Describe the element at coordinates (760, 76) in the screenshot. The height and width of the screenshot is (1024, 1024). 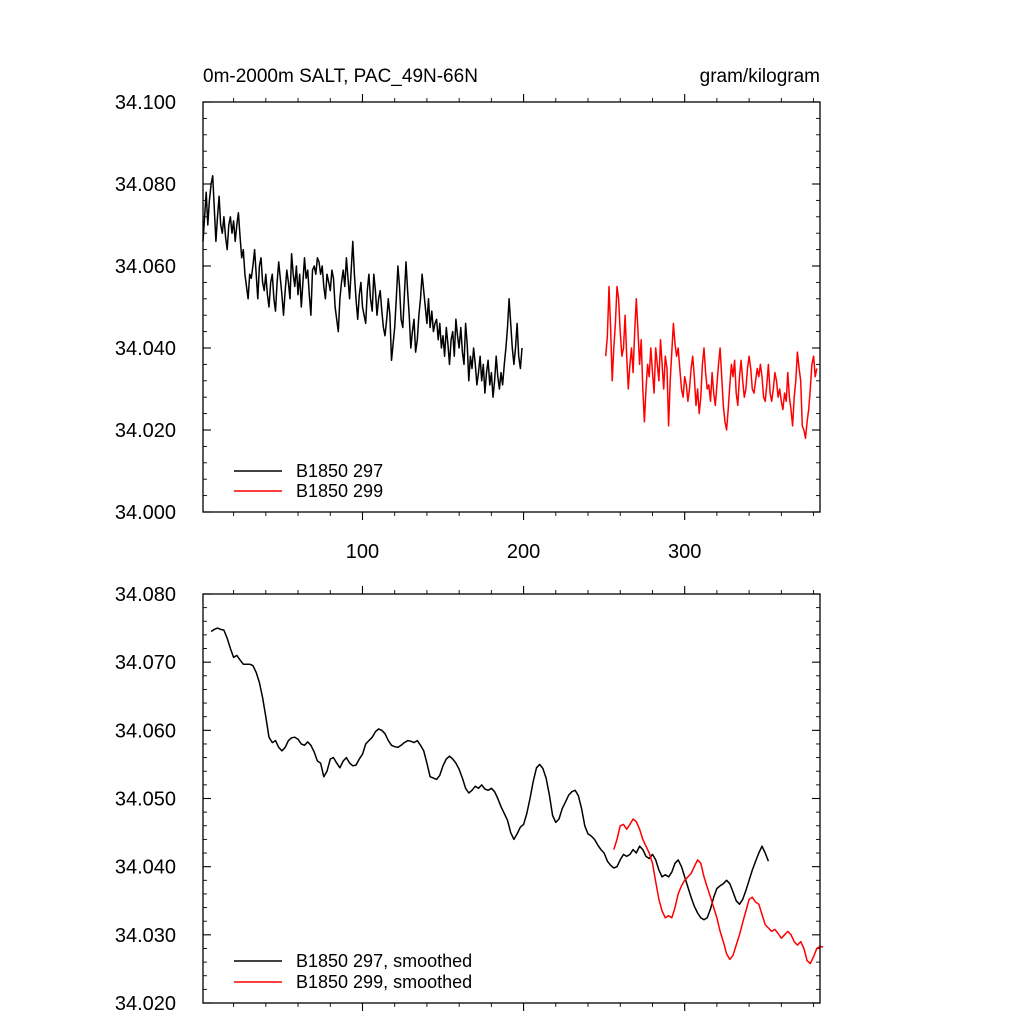
I see `top-units: gram/kilogram` at that location.